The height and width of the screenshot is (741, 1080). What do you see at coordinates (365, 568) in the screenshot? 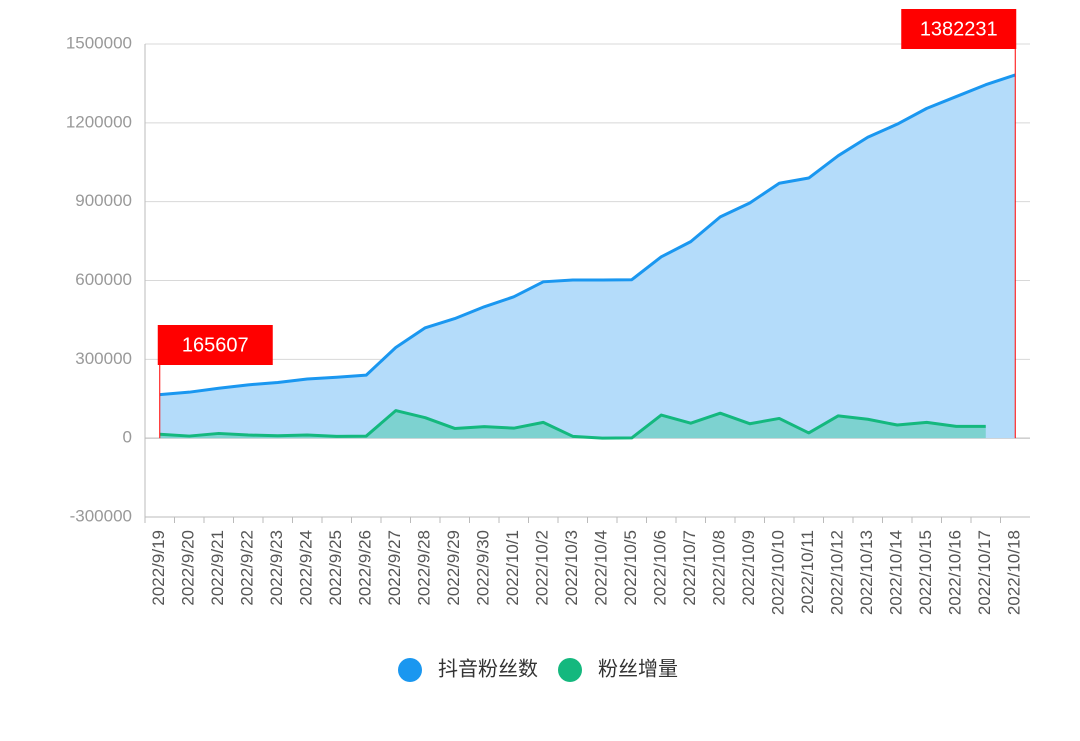
I see `x-tick-label: 2022/9/26` at bounding box center [365, 568].